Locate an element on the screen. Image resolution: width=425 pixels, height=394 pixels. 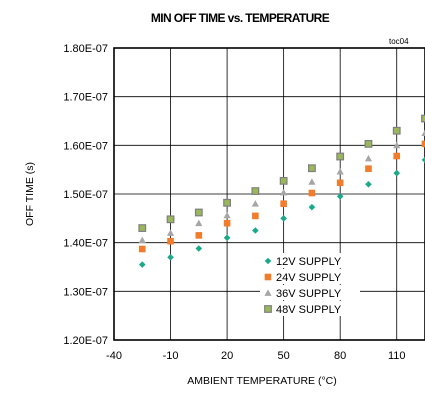
toc-annotation: toc04 is located at coordinates (399, 41).